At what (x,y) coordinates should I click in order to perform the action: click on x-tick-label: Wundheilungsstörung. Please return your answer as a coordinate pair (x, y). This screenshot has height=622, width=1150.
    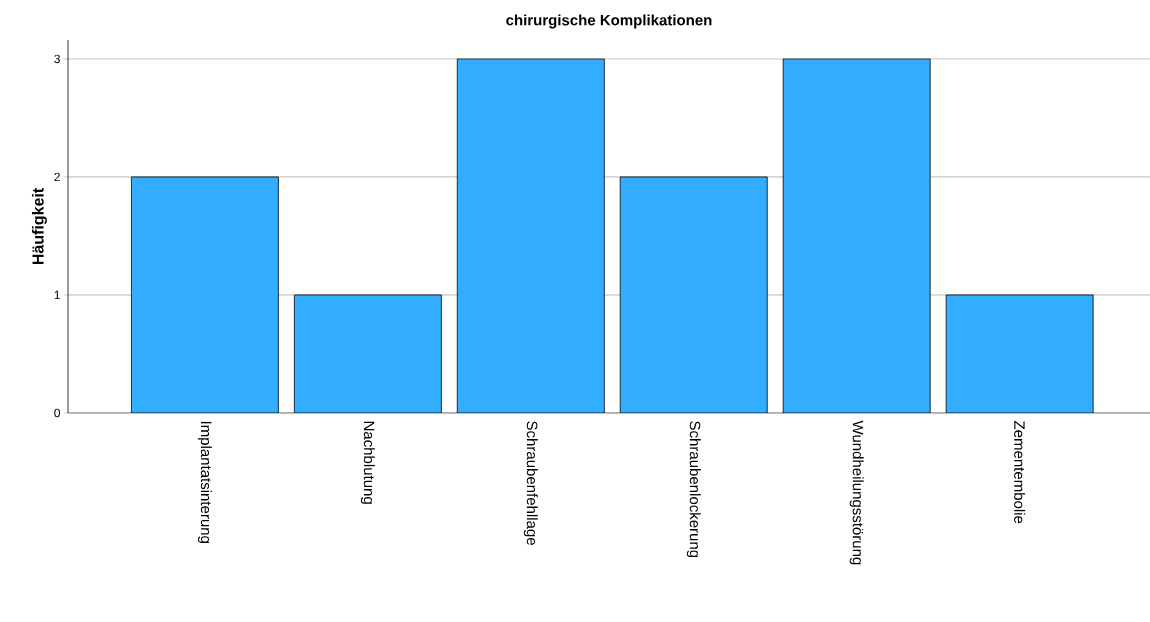
    Looking at the image, I should click on (856, 492).